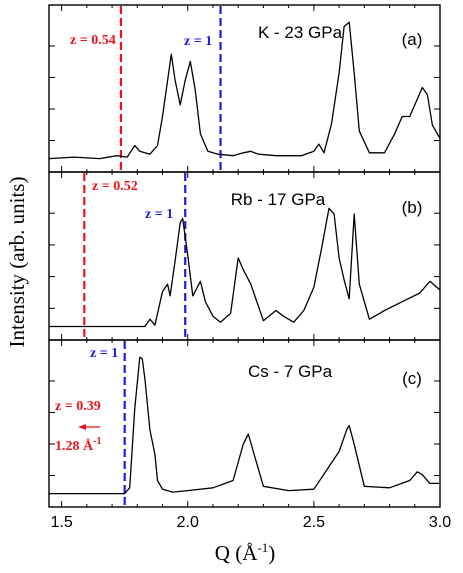  Describe the element at coordinates (82, 427) in the screenshot. I see `arrow-head` at that location.